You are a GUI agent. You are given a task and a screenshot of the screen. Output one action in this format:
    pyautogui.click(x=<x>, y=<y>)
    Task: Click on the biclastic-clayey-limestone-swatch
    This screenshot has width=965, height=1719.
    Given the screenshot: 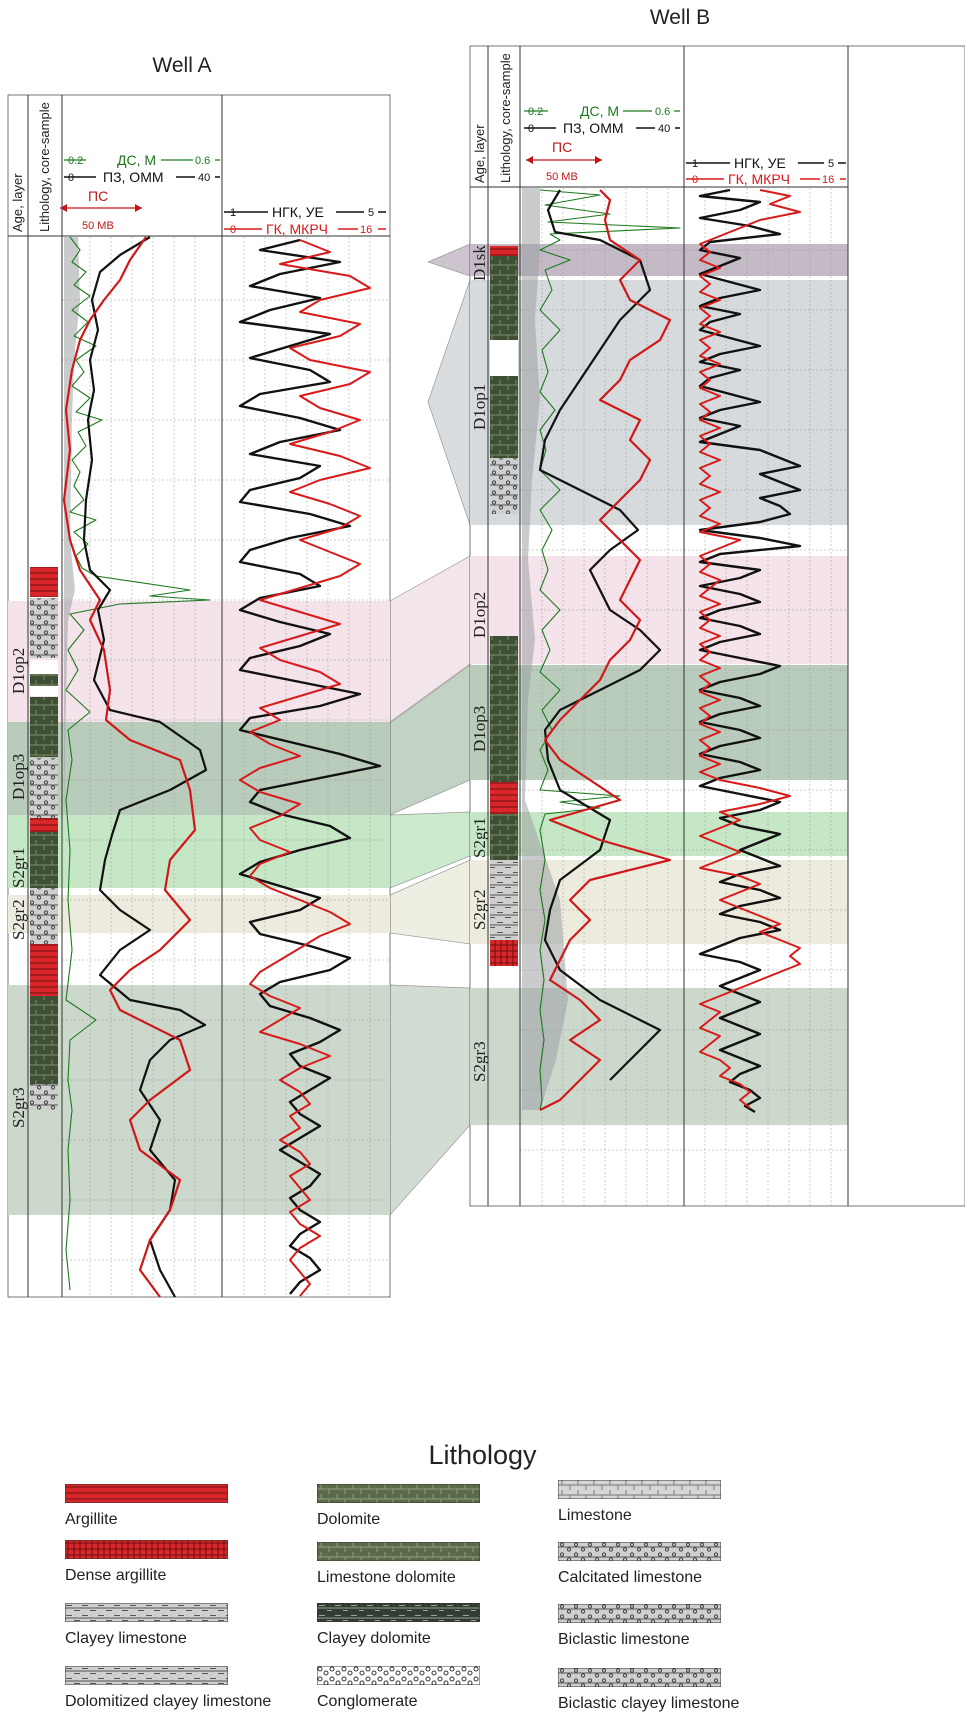 What is the action you would take?
    pyautogui.click(x=639, y=1677)
    